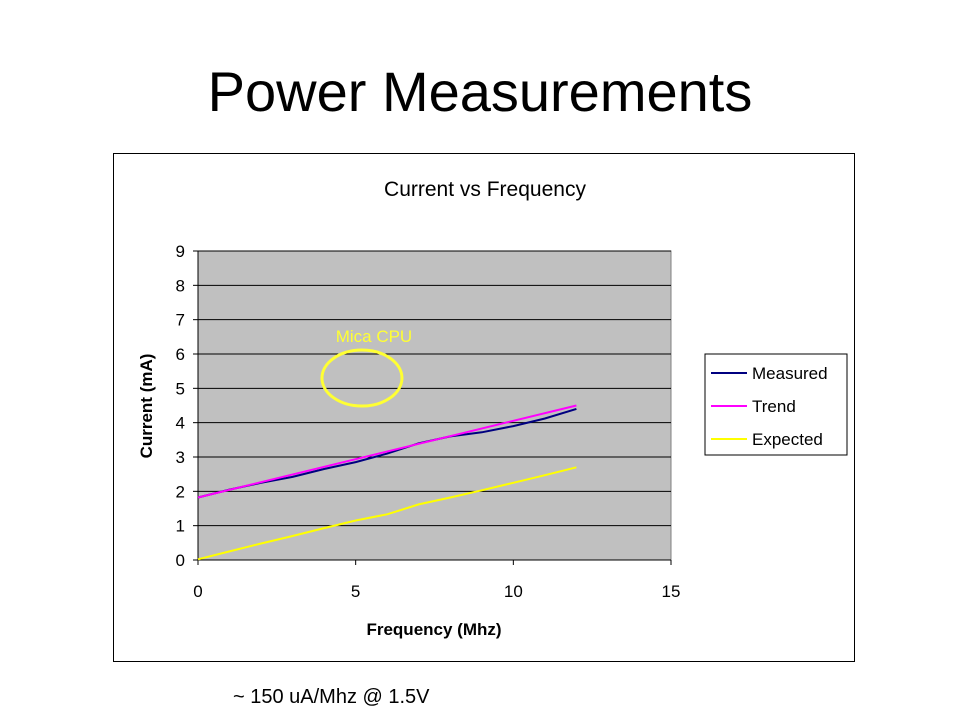 The width and height of the screenshot is (960, 720). I want to click on x-tick-label: 10, so click(513, 591).